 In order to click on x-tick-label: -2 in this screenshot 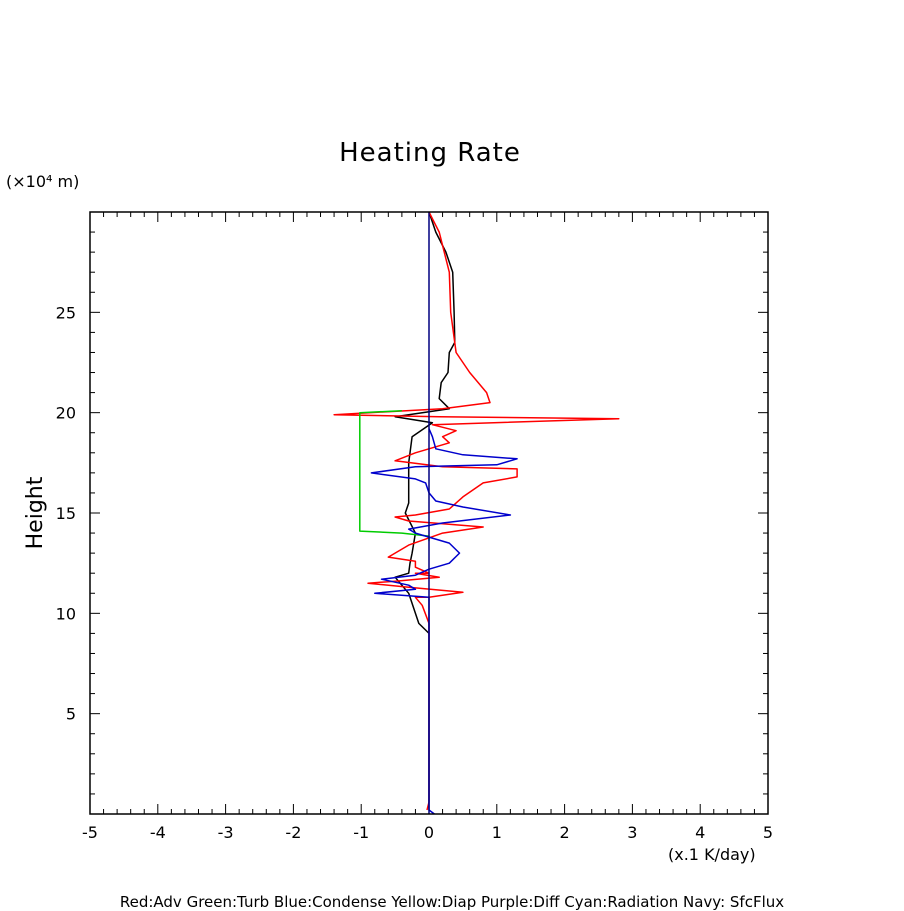, I will do `click(293, 832)`.